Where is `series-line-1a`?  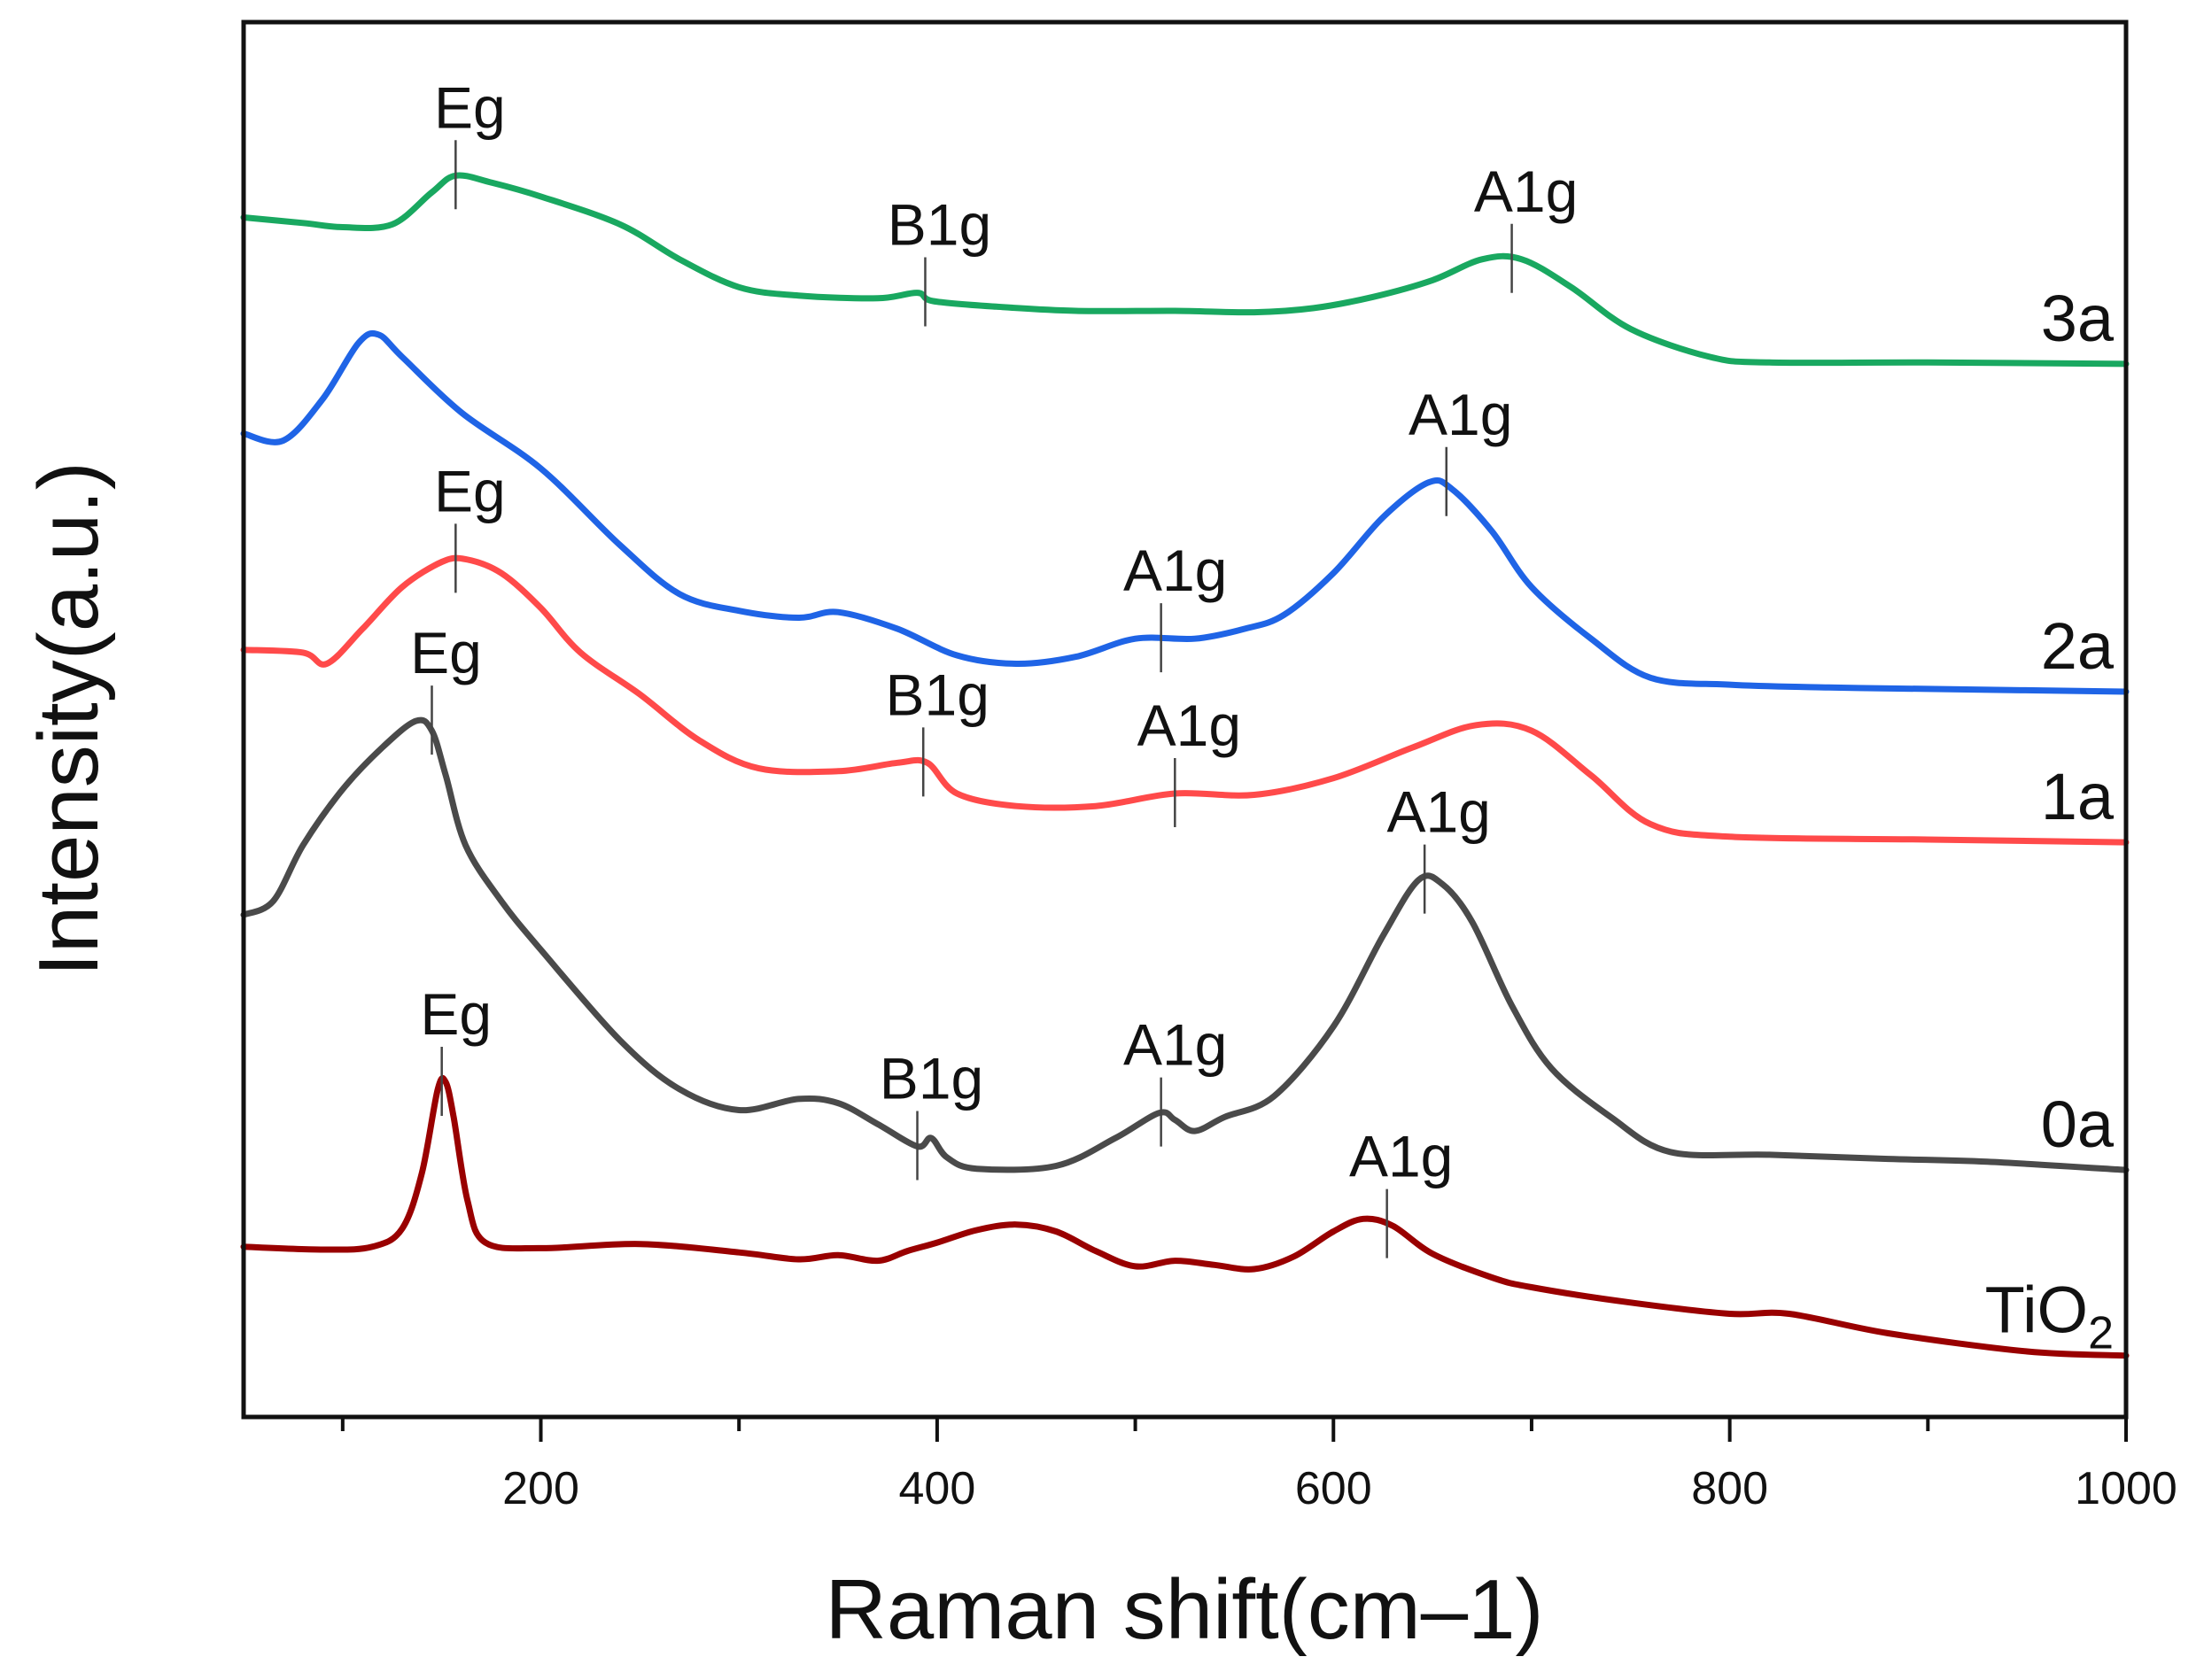 series-line-1a is located at coordinates (1185, 700).